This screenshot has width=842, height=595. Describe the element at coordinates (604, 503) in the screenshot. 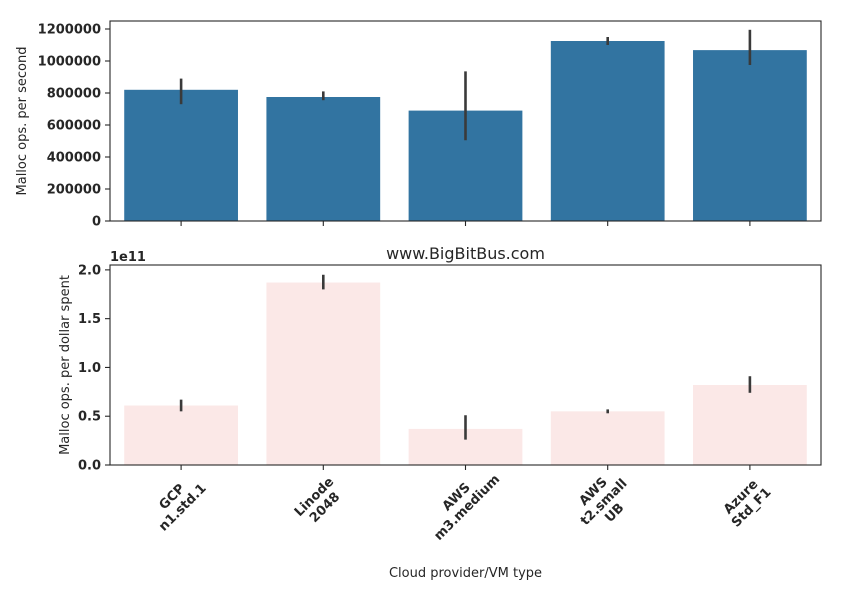

I see `x-tick-label: AWSt2.smallUB` at that location.